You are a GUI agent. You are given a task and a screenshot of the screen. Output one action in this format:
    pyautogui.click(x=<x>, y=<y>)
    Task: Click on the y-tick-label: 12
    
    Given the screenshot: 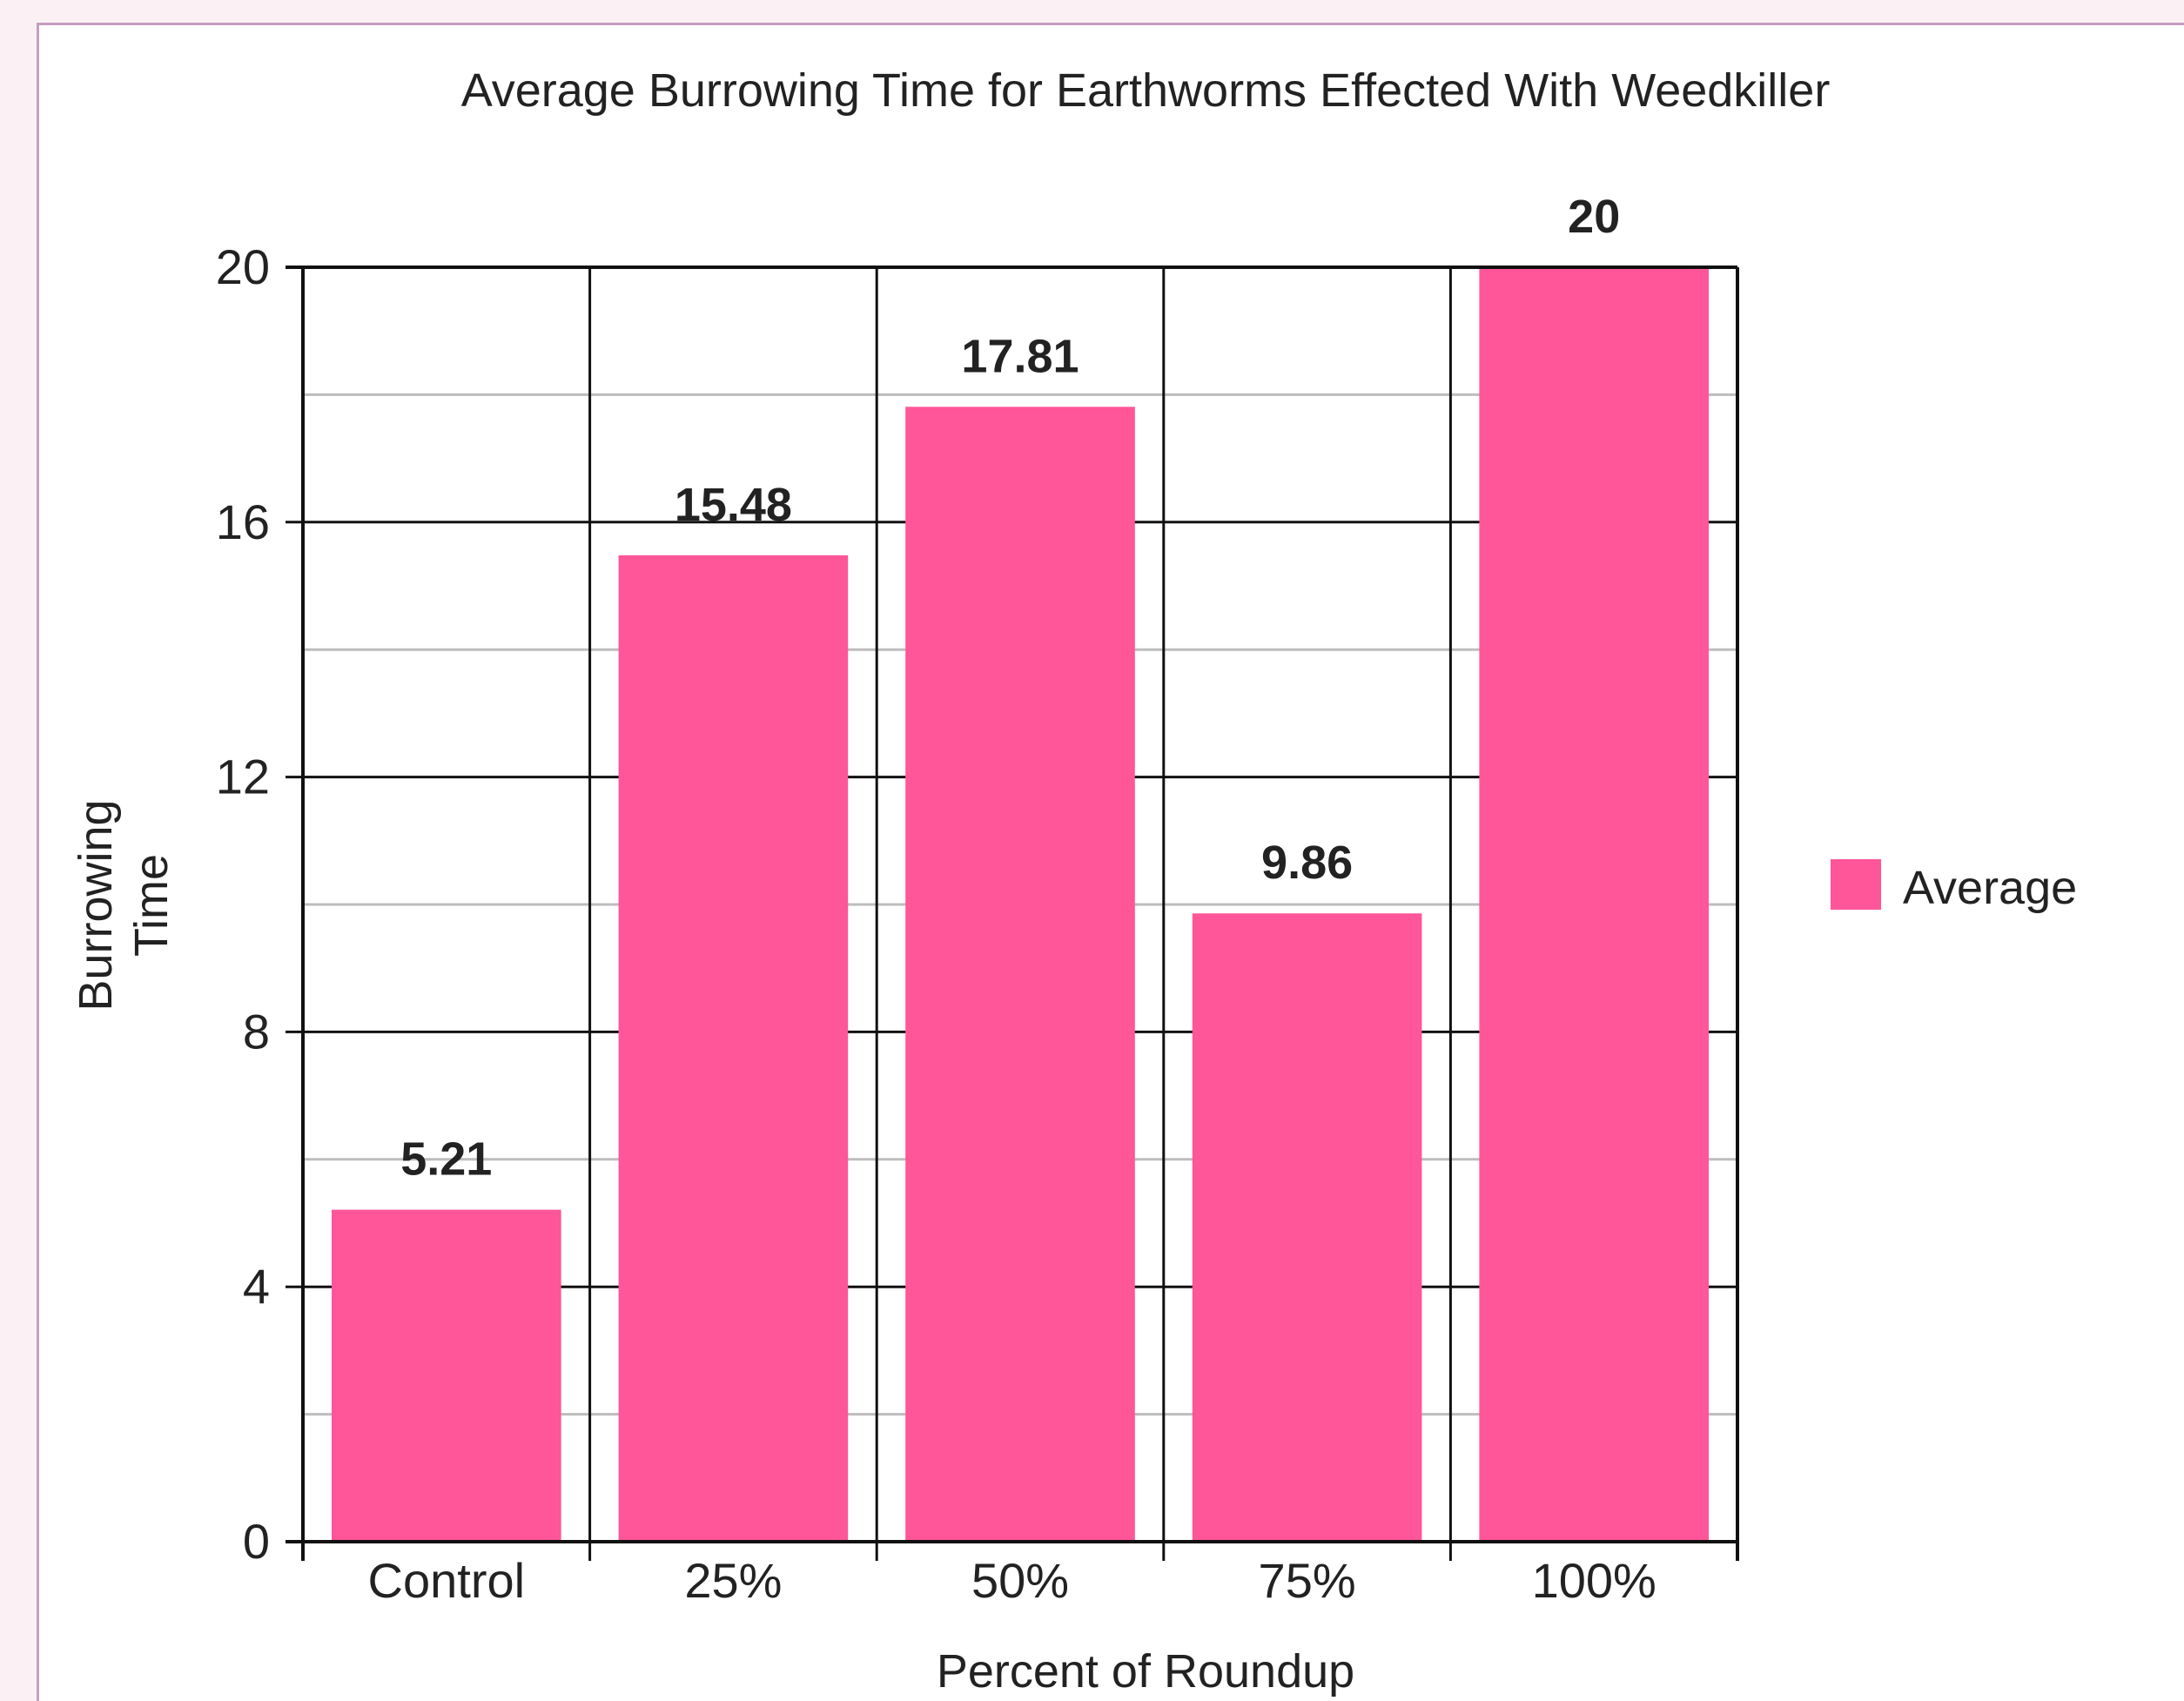 What is the action you would take?
    pyautogui.click(x=243, y=777)
    